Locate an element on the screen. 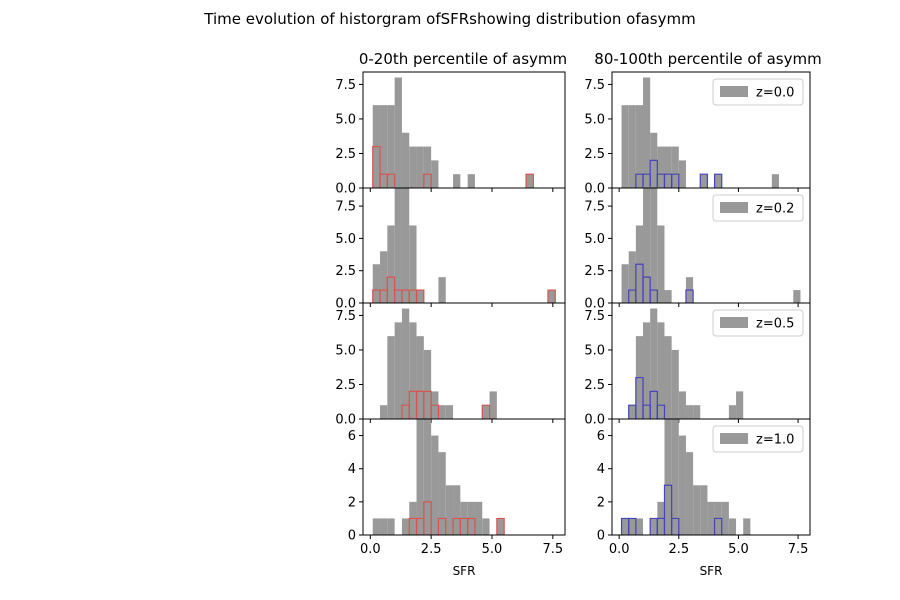 This screenshot has height=600, width=900. panel-low-row-1: 0.0 2.5 5.0 7.5 is located at coordinates (450, 249).